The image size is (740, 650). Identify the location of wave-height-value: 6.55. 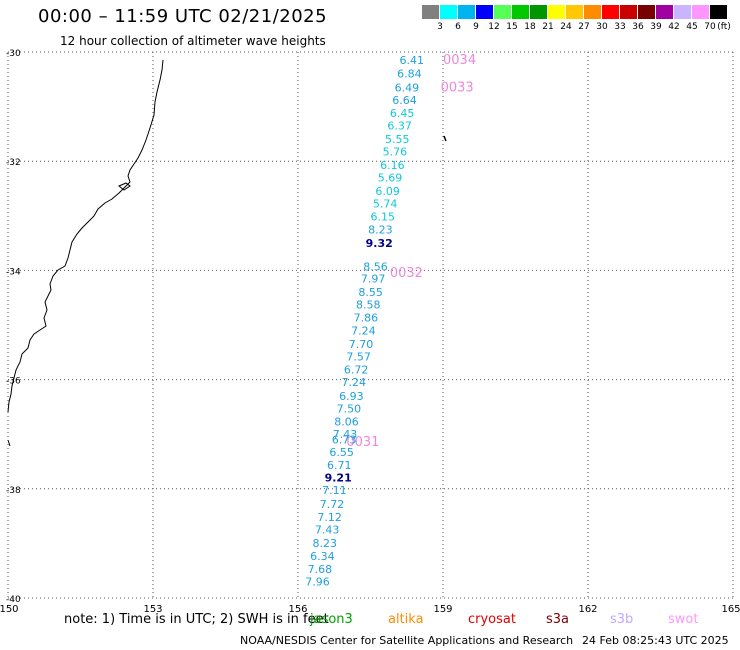
(341, 452).